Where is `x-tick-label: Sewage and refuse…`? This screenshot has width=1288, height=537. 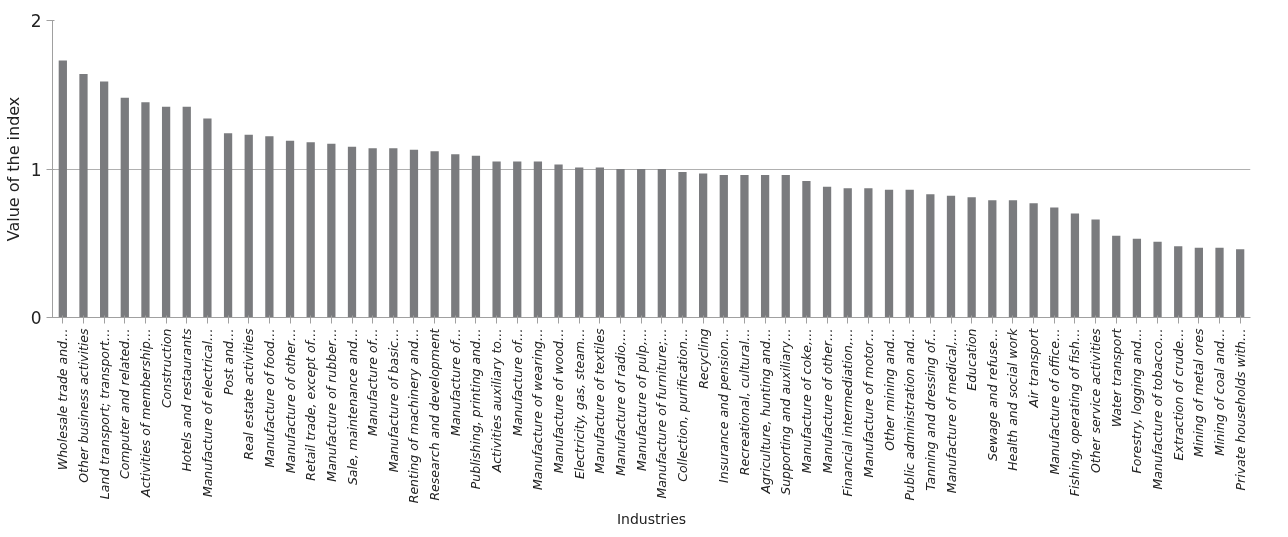
x-tick-label: Sewage and refuse… is located at coordinates (992, 394).